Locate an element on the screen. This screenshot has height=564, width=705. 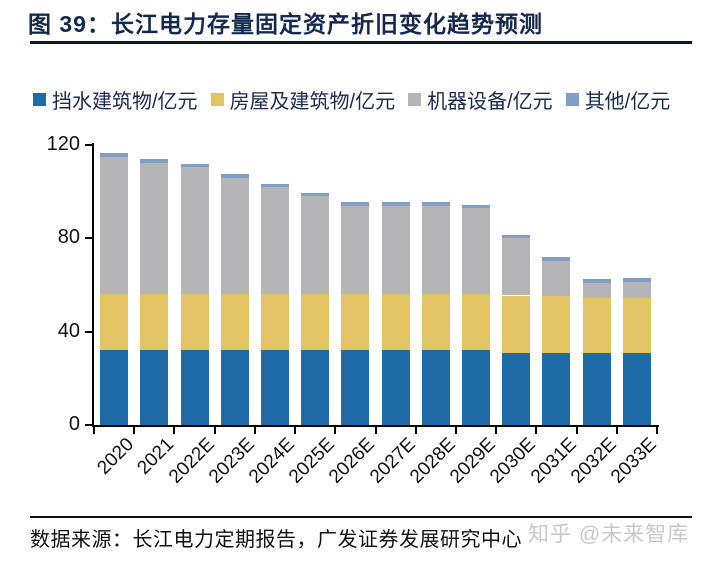
legend-label: 挡水建筑物/亿元 is located at coordinates (125, 102).